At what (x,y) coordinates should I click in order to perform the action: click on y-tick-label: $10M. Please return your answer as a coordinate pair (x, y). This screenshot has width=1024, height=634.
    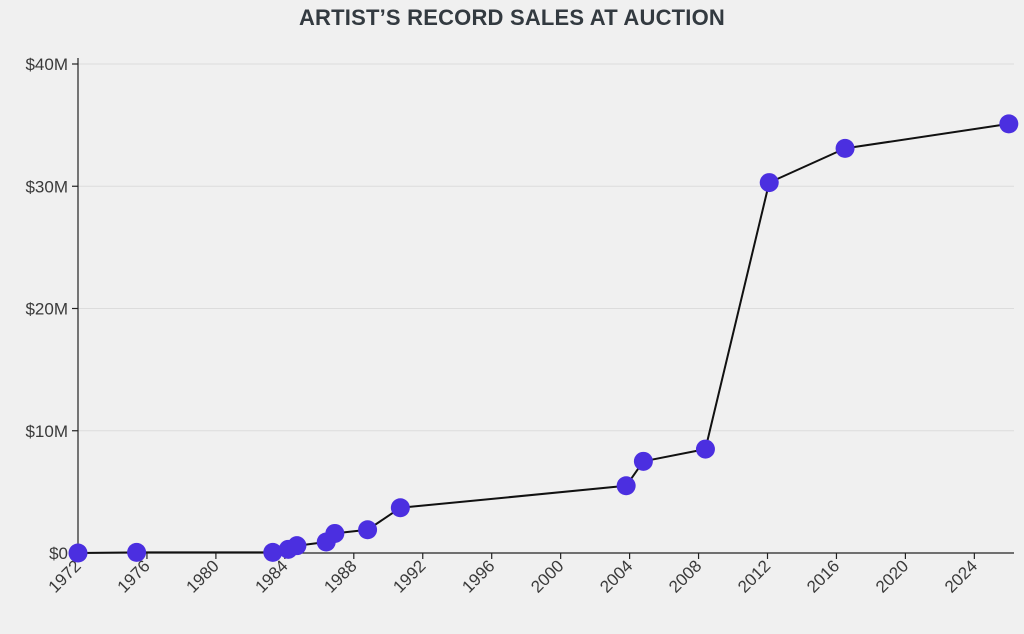
    Looking at the image, I should click on (46, 431).